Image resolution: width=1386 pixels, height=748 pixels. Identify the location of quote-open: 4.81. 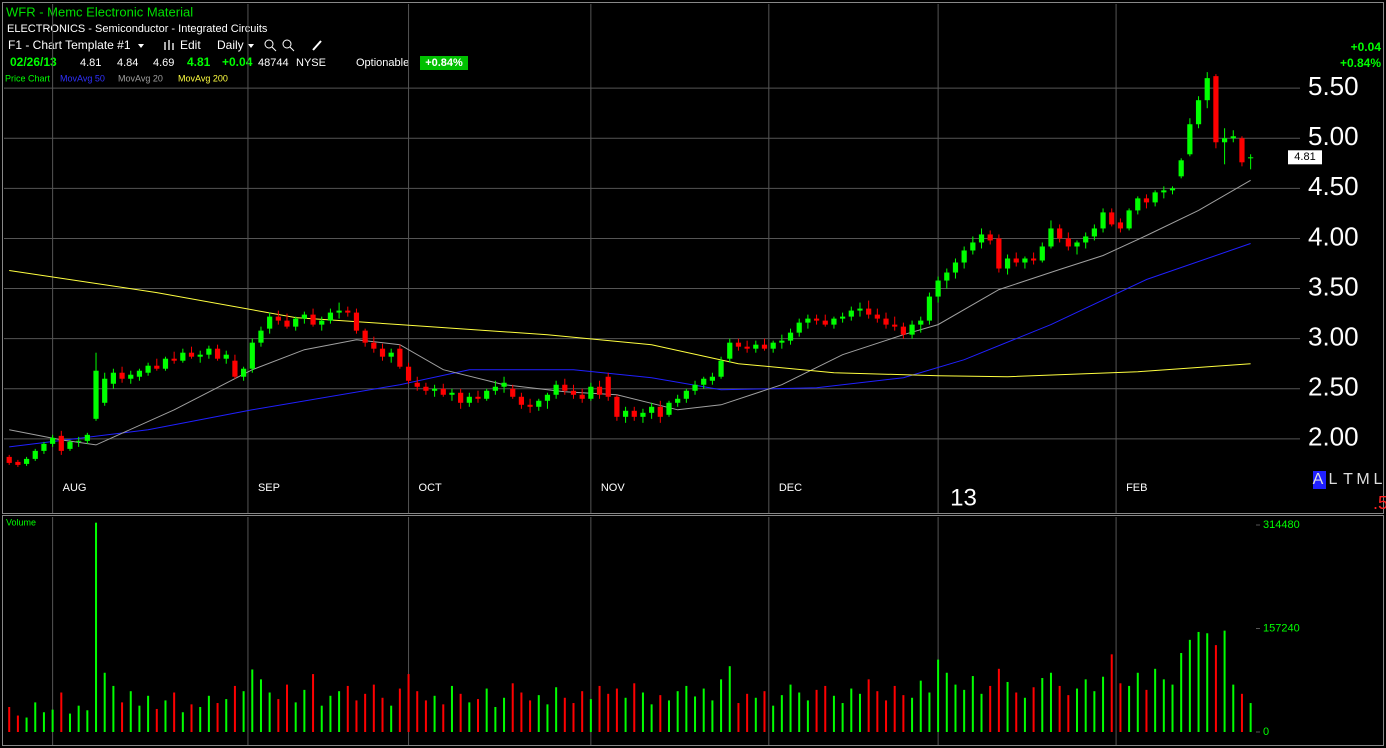
(90, 63).